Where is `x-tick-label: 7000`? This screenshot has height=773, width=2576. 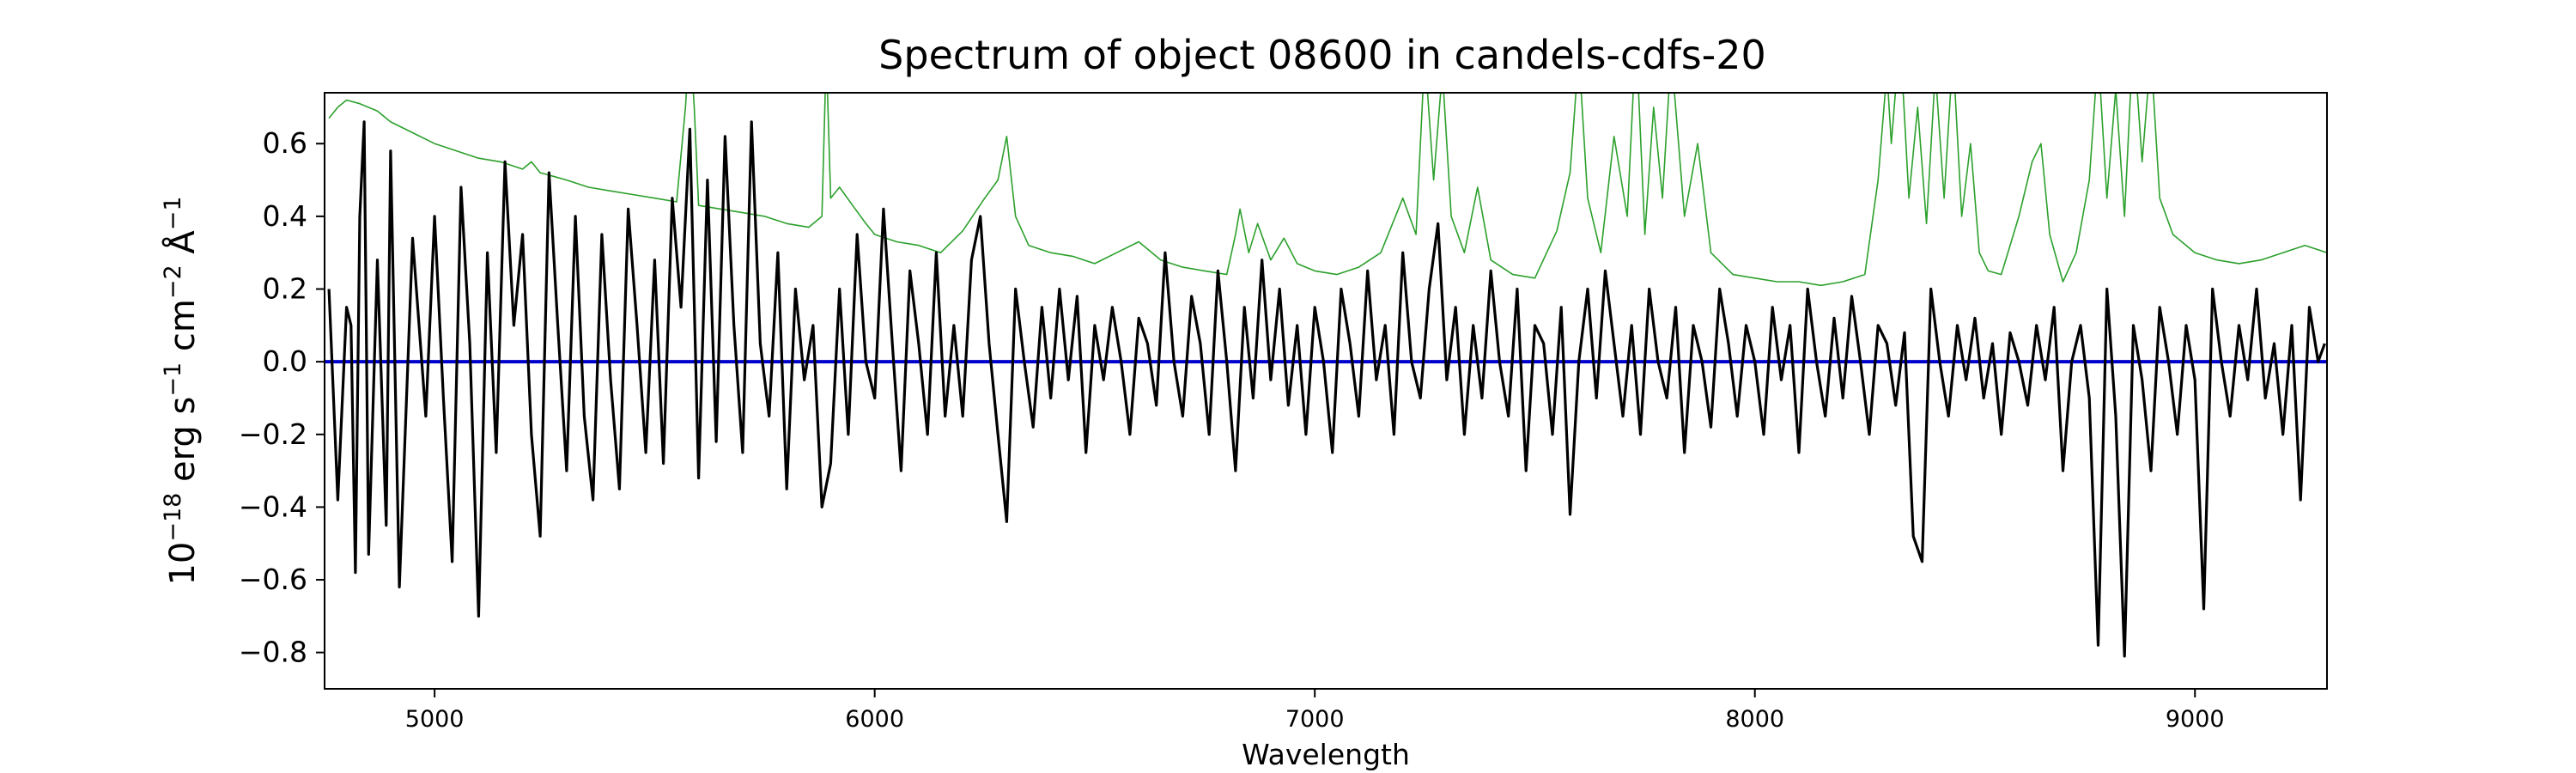 x-tick-label: 7000 is located at coordinates (1315, 719).